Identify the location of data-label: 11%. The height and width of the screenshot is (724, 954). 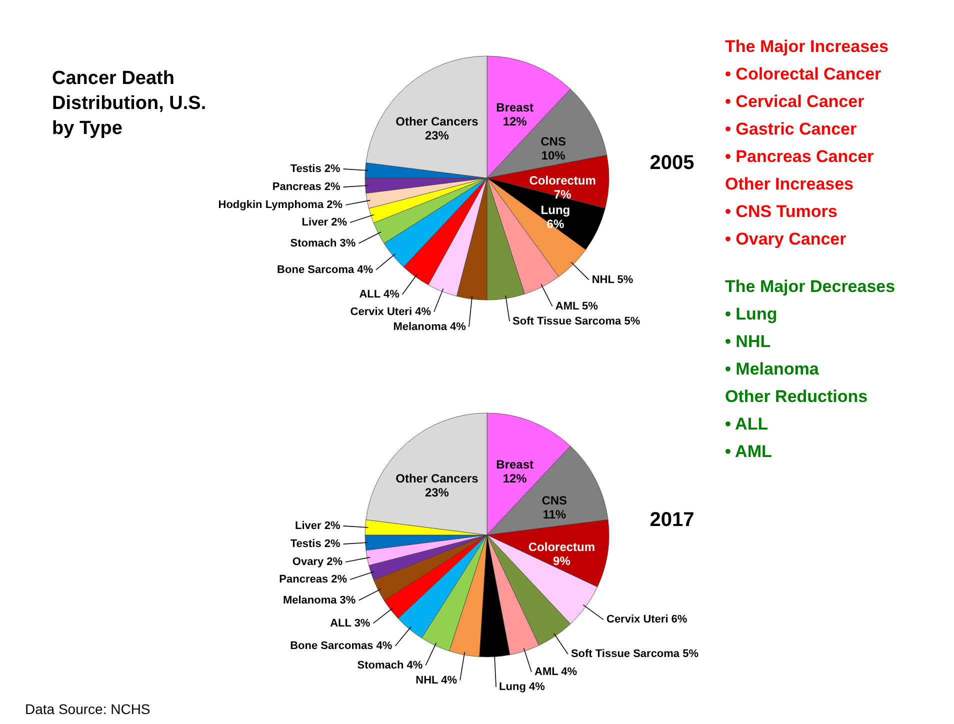
(554, 515).